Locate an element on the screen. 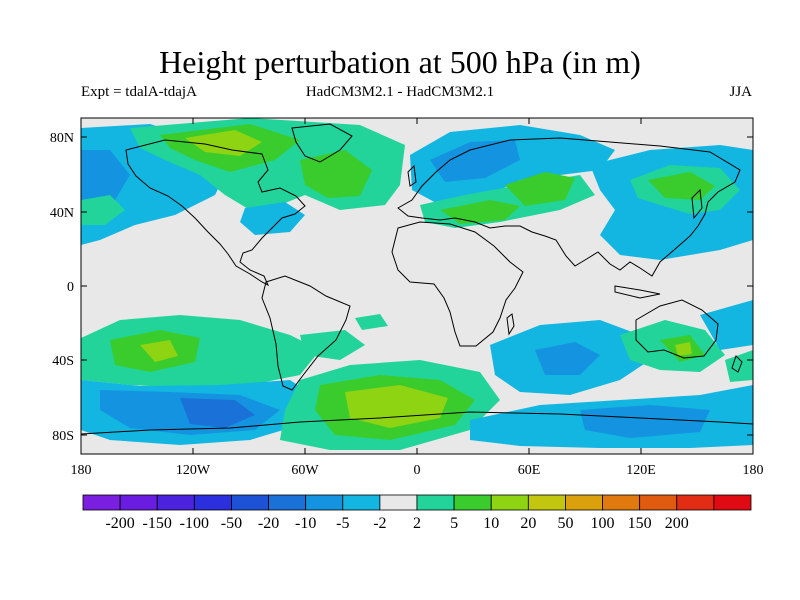  contour-blue-north-pacific-inner is located at coordinates (105, 177).